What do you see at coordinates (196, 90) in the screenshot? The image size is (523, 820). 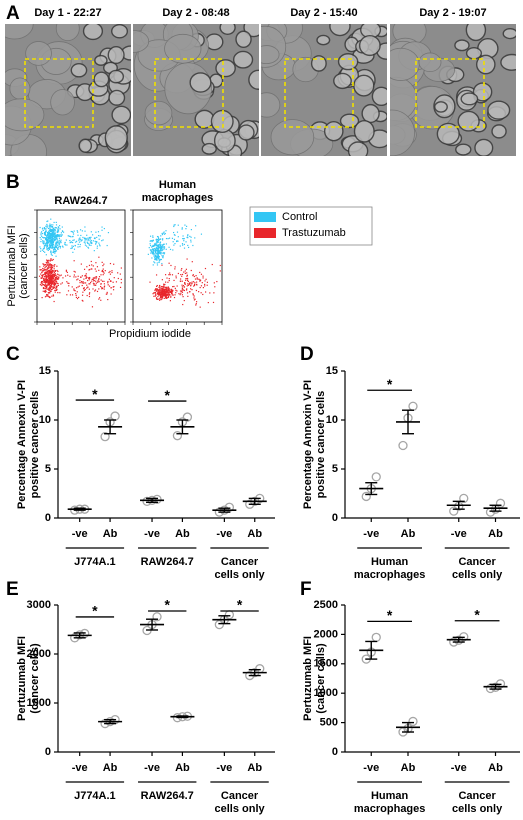 I see `micrograph` at bounding box center [196, 90].